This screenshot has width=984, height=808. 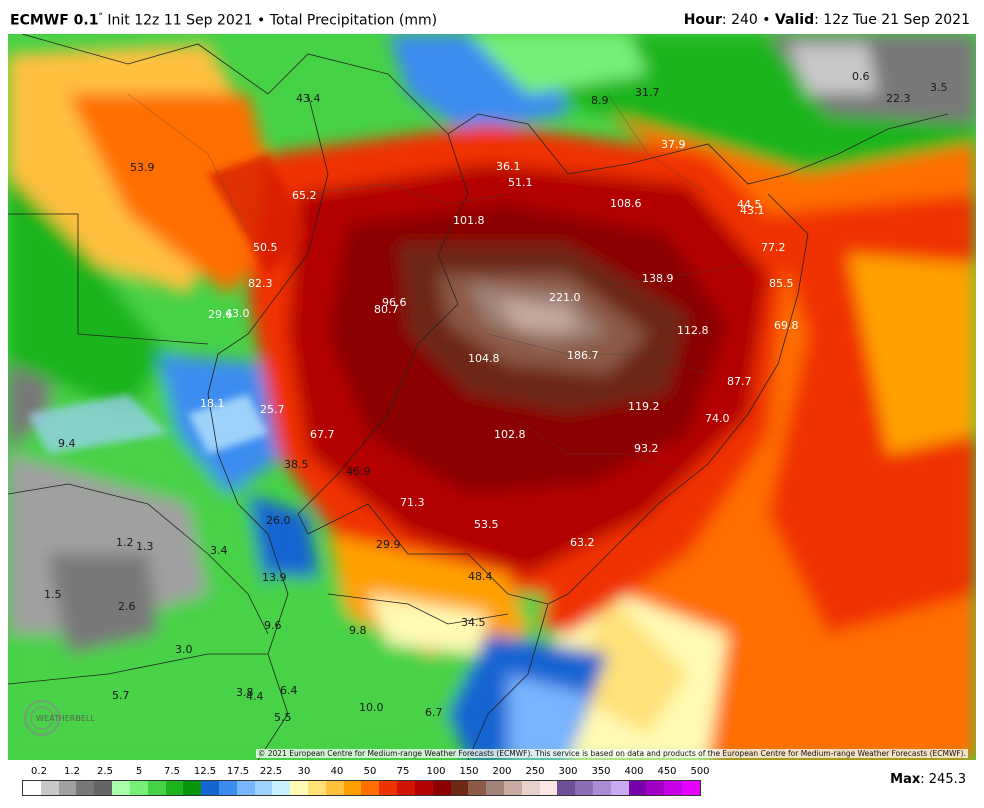 What do you see at coordinates (67, 443) in the screenshot?
I see `precip-value-label: 9.4` at bounding box center [67, 443].